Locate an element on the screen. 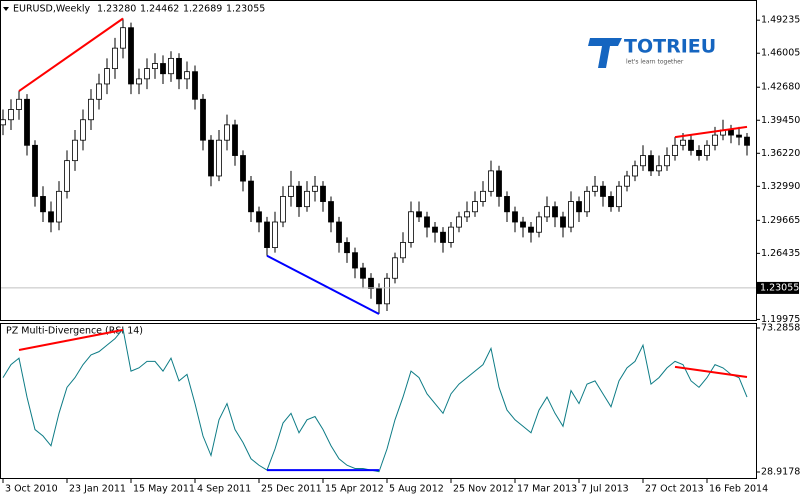 This screenshot has width=800, height=500. ohlc-open: 1.23280 is located at coordinates (116, 9).